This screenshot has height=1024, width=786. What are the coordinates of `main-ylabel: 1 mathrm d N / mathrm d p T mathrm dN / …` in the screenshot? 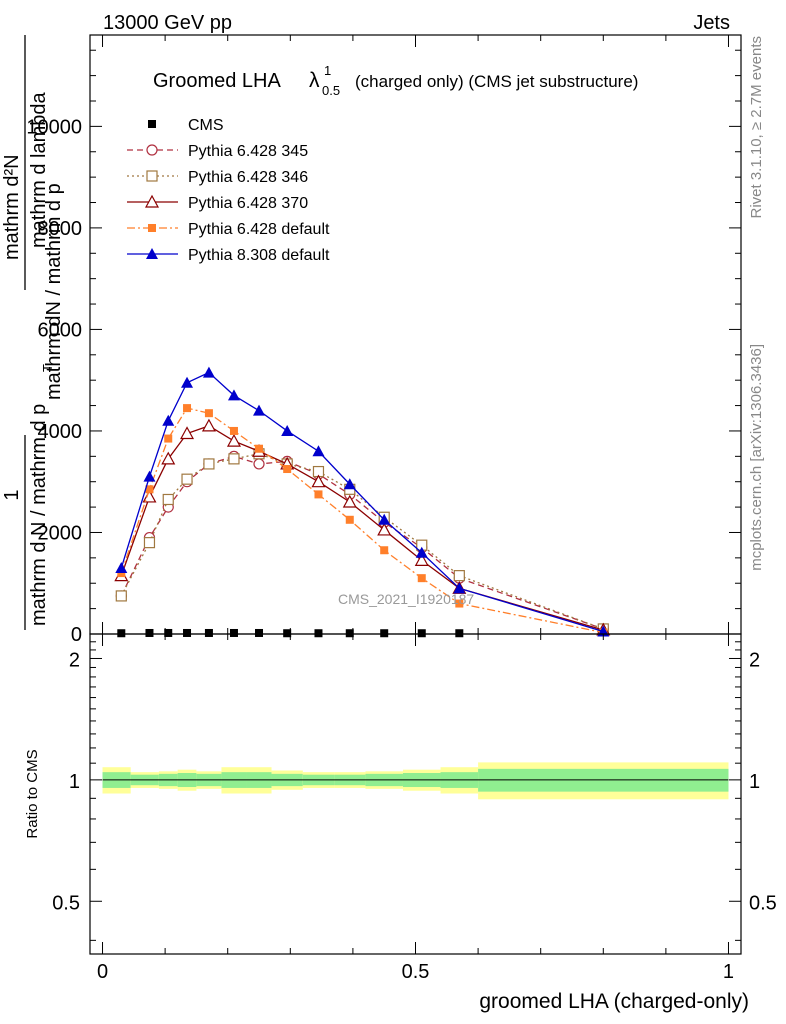 It's located at (33, 359).